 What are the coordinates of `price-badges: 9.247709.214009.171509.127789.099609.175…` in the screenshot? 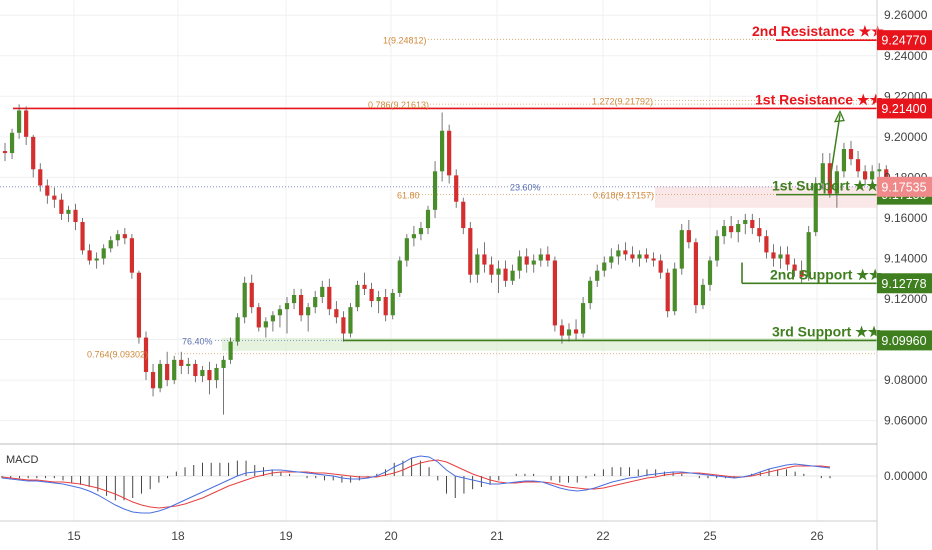 It's located at (904, 190).